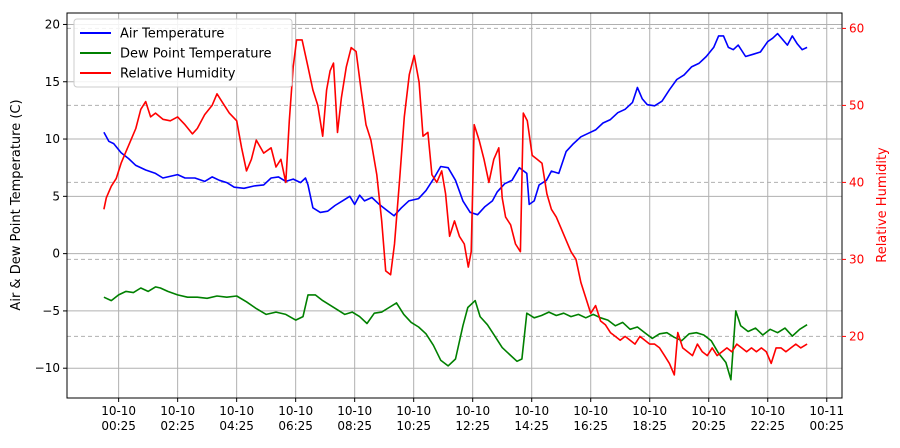 The image size is (900, 448). What do you see at coordinates (856, 259) in the screenshot?
I see `y-right-tick-label: 30` at bounding box center [856, 259].